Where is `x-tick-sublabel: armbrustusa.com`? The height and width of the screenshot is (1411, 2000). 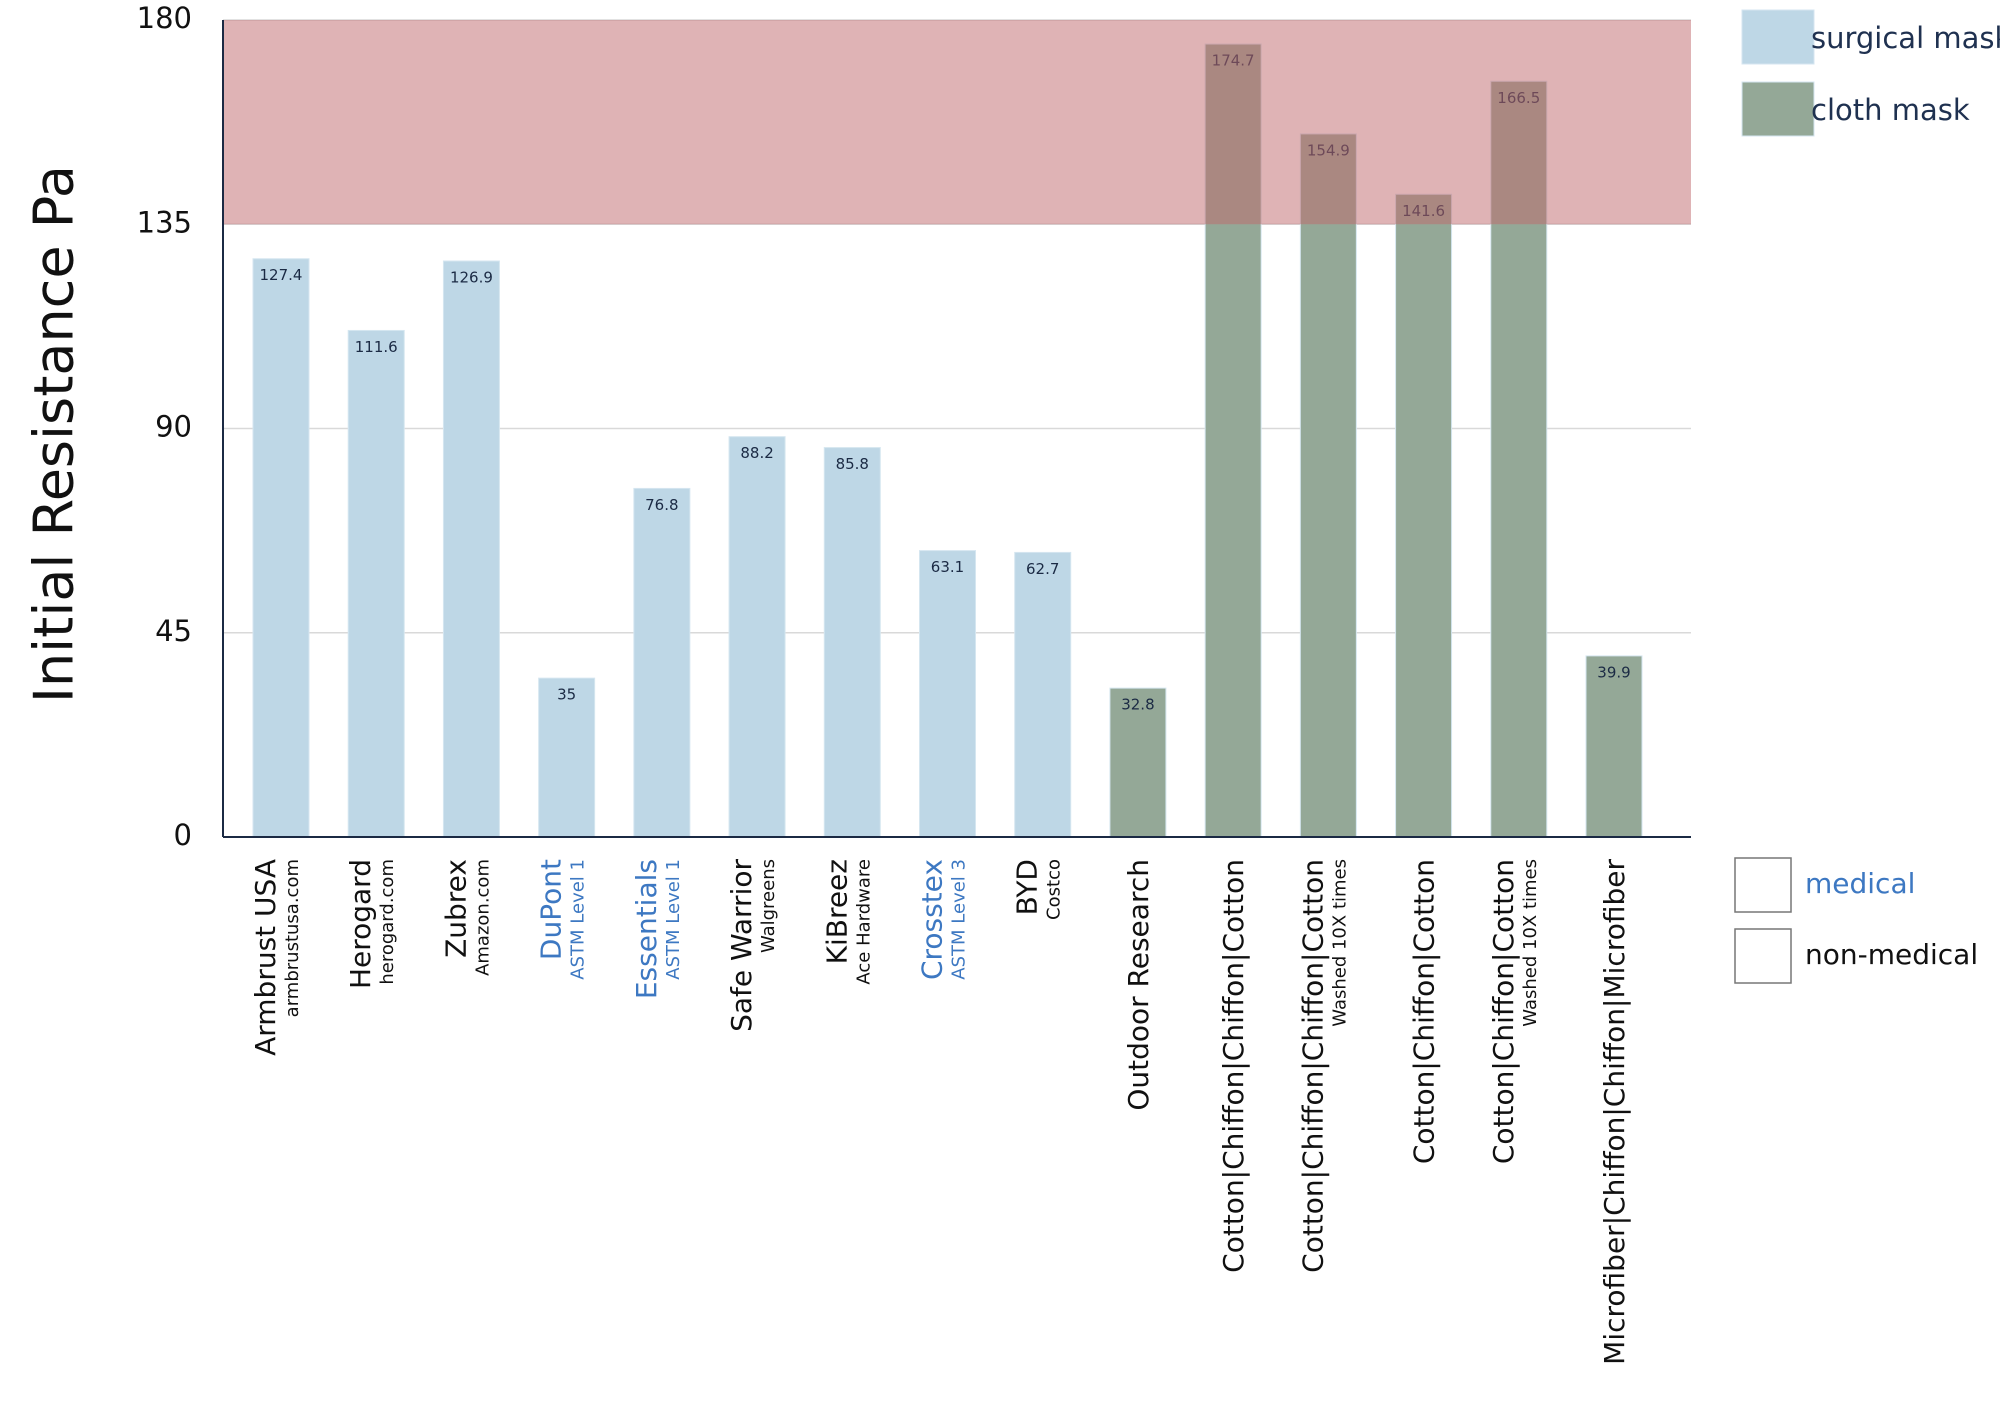
x-tick-sublabel: armbrustusa.com is located at coordinates (292, 938).